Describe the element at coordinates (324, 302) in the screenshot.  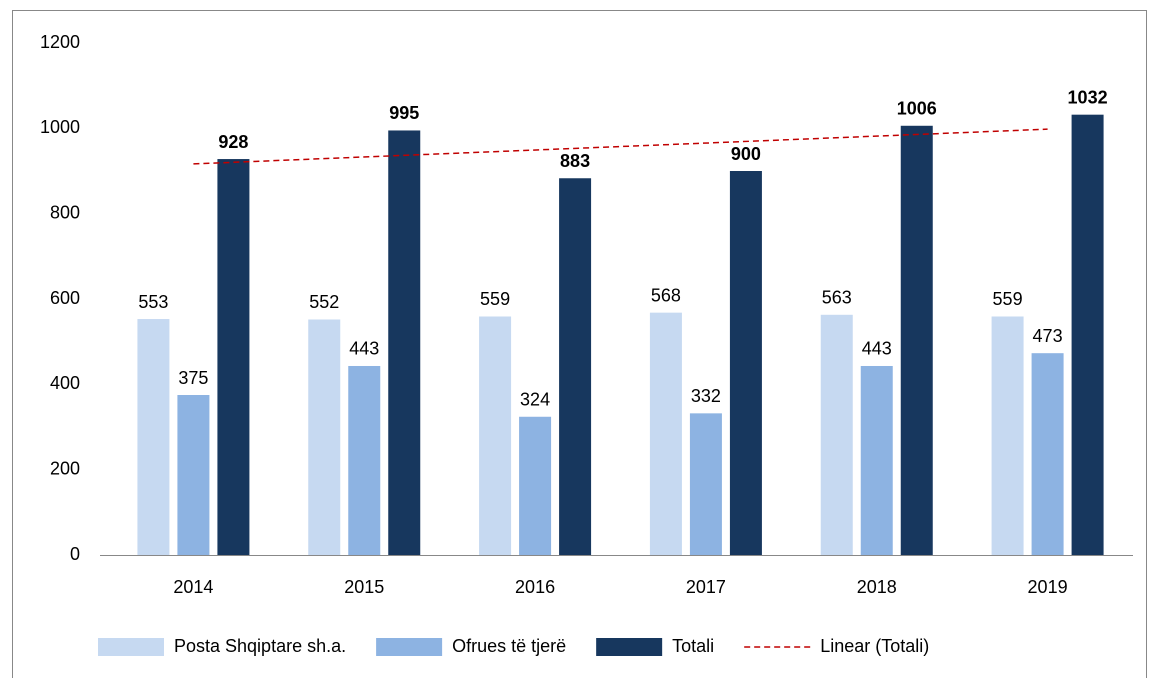
I see `data-label: 552` at that location.